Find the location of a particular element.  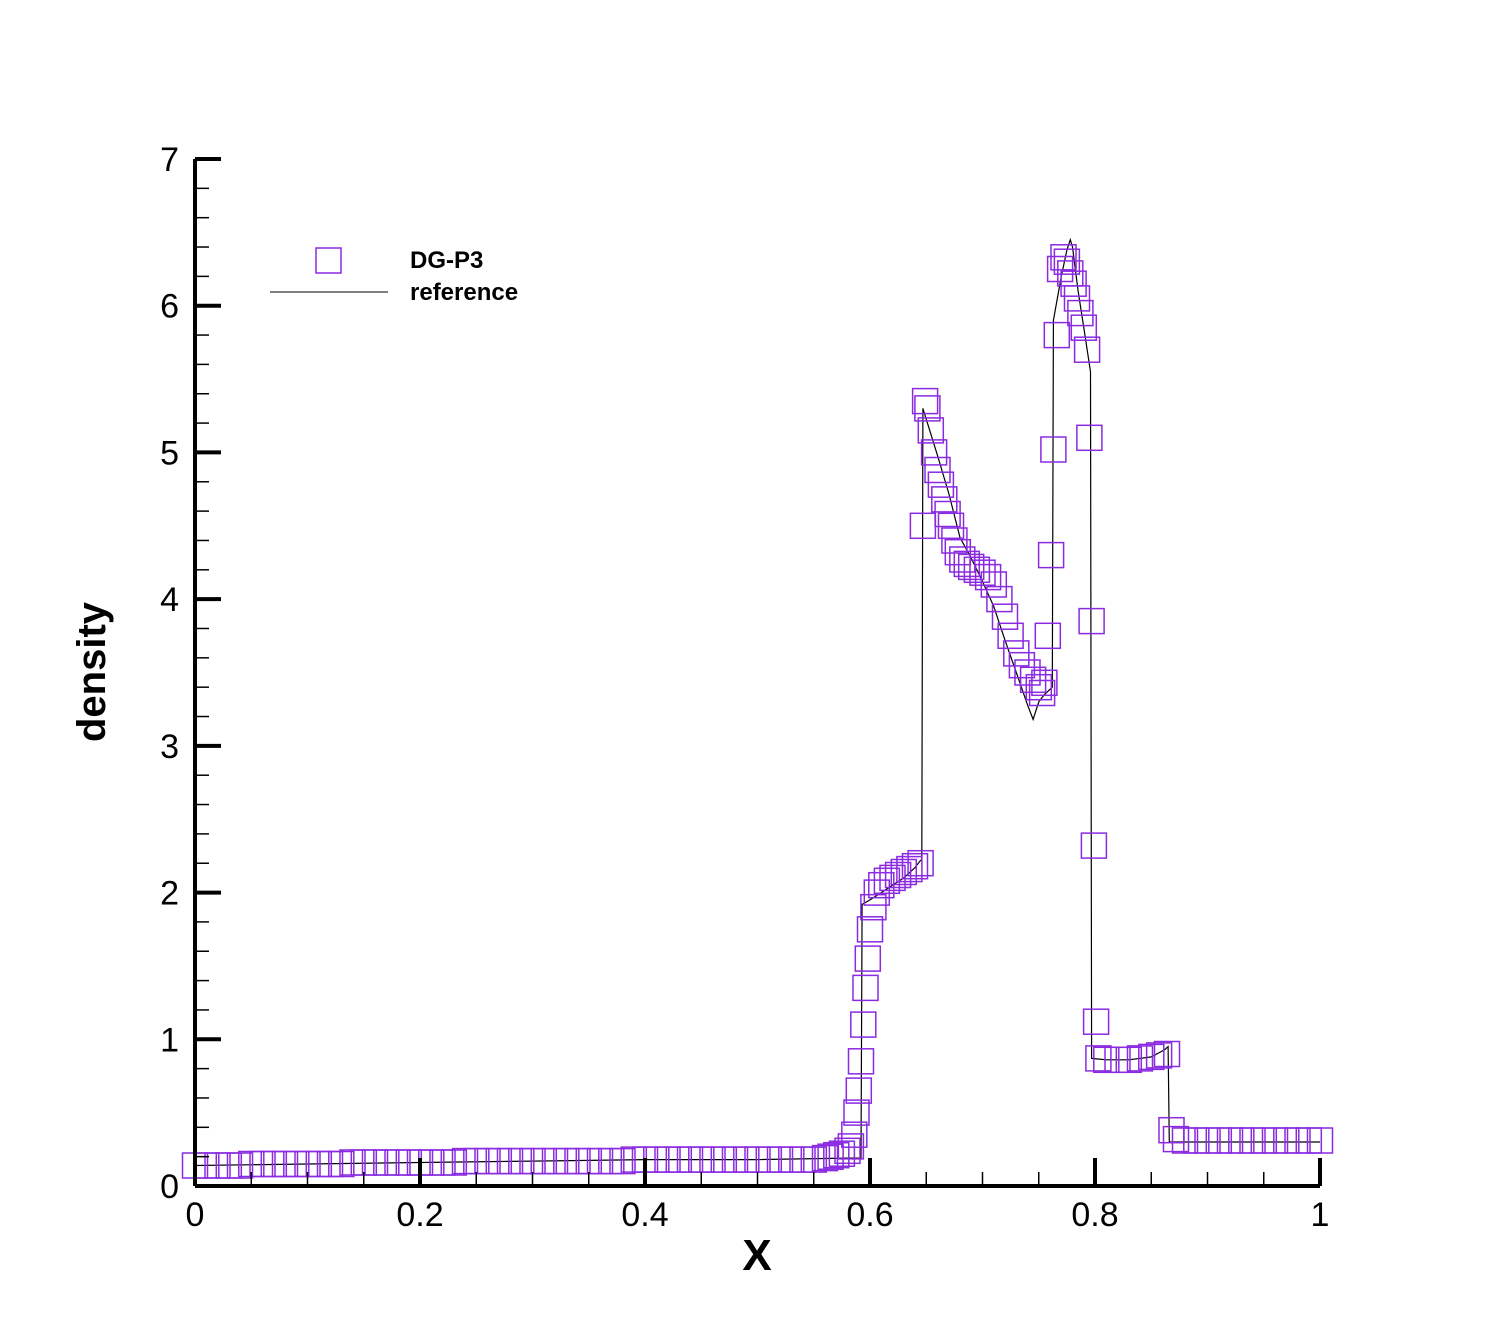

y-tick-label: 4 is located at coordinates (169, 600).